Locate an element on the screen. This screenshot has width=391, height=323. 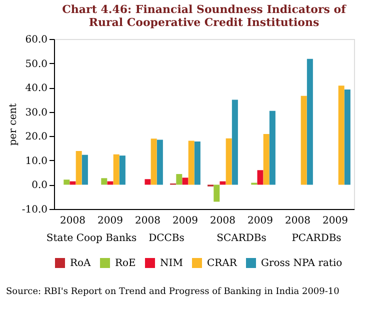
y-tick-label: 50.0 is located at coordinates (36, 64).